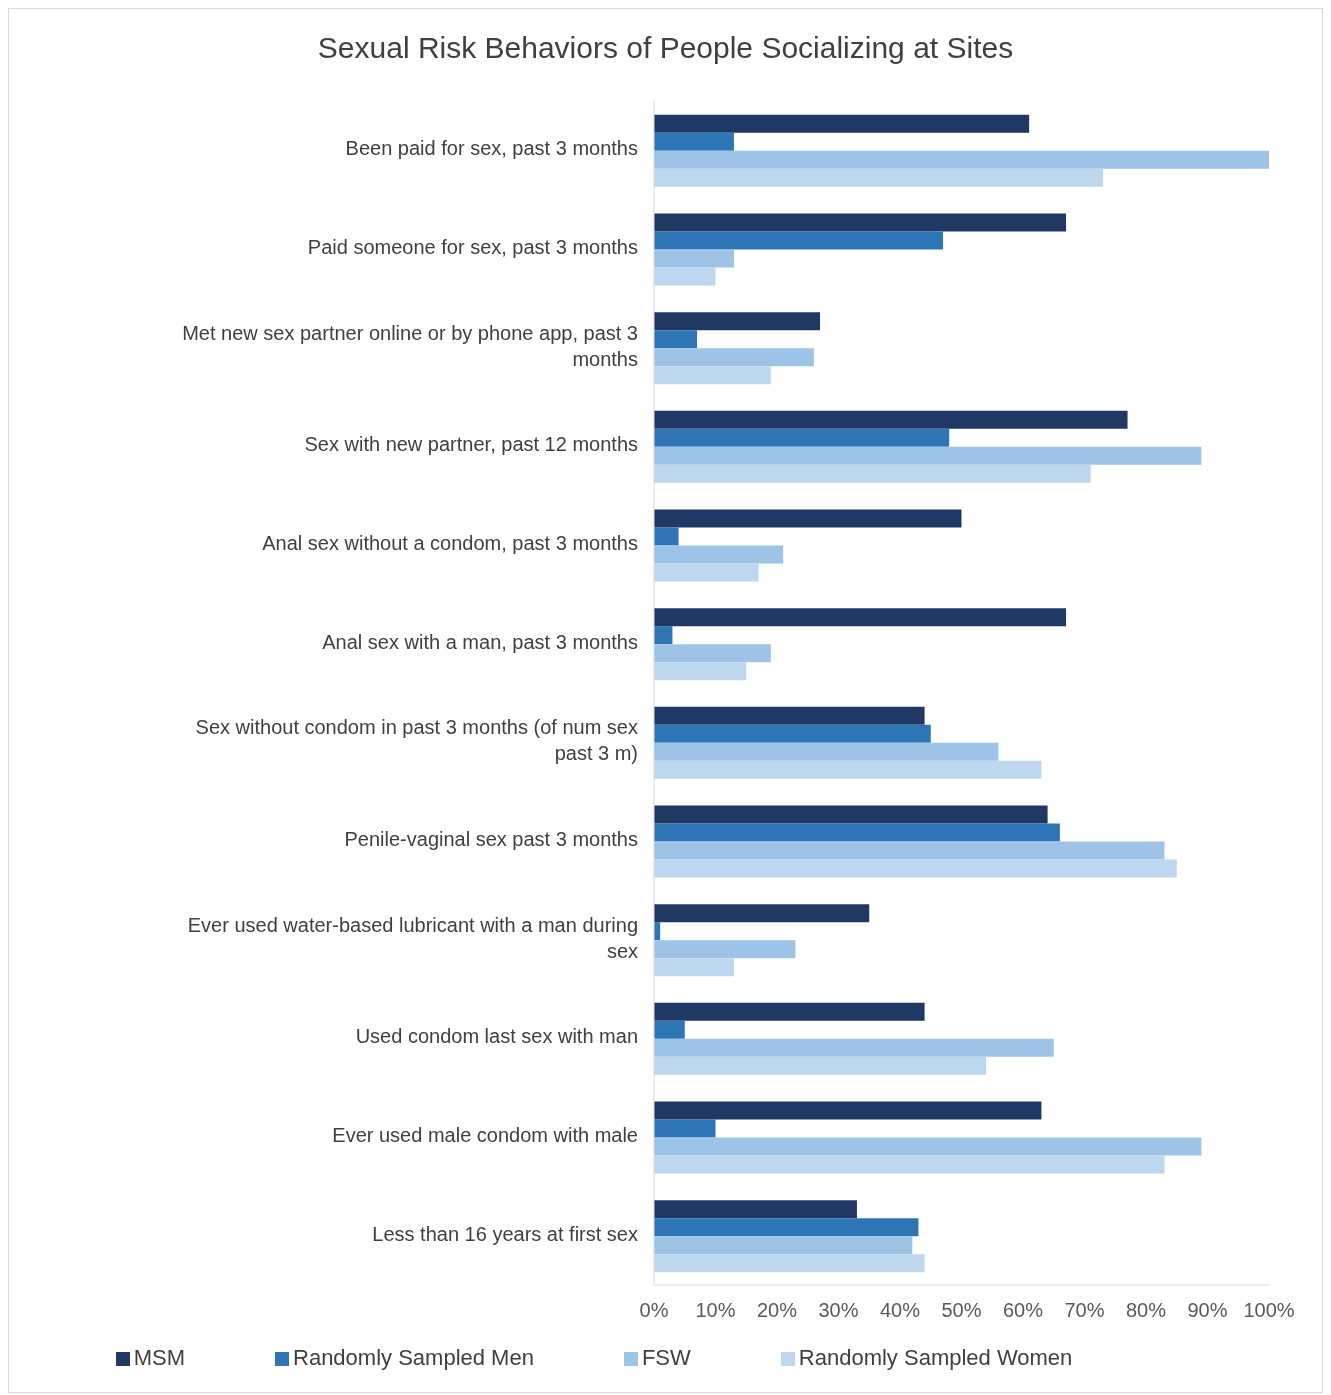  I want to click on chart-title: Sexual Risk Behaviors of People Socializing at Sites, so click(665, 48).